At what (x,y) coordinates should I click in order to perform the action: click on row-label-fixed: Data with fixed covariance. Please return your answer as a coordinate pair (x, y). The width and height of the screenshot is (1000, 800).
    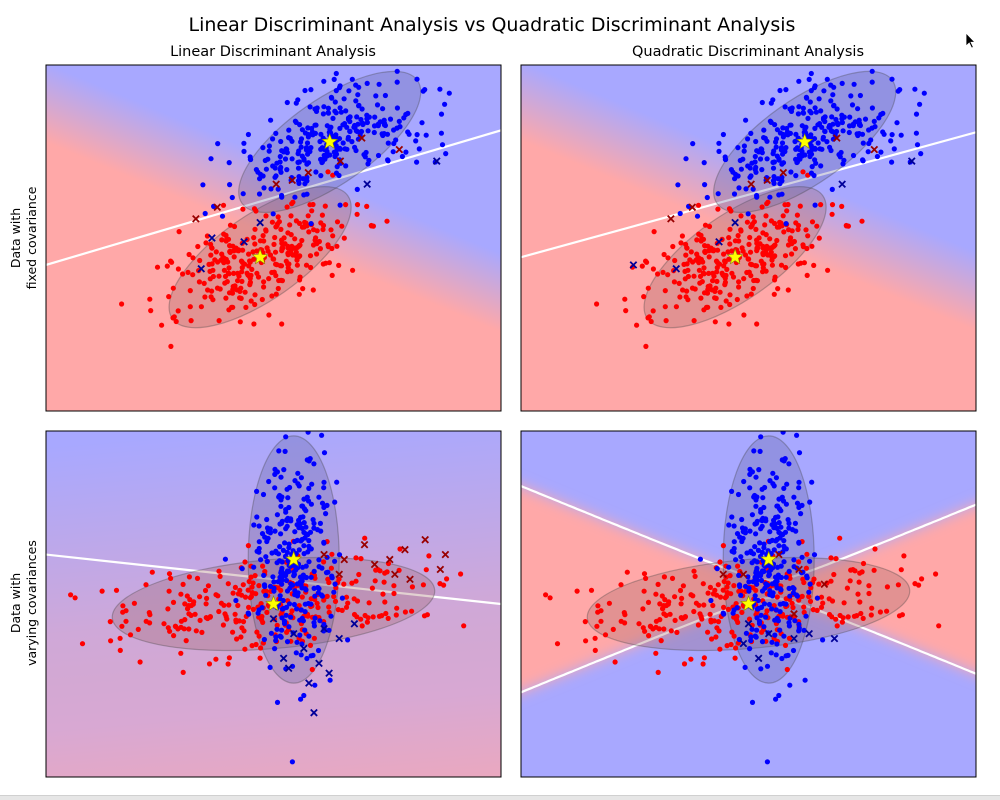
    Looking at the image, I should click on (23, 237).